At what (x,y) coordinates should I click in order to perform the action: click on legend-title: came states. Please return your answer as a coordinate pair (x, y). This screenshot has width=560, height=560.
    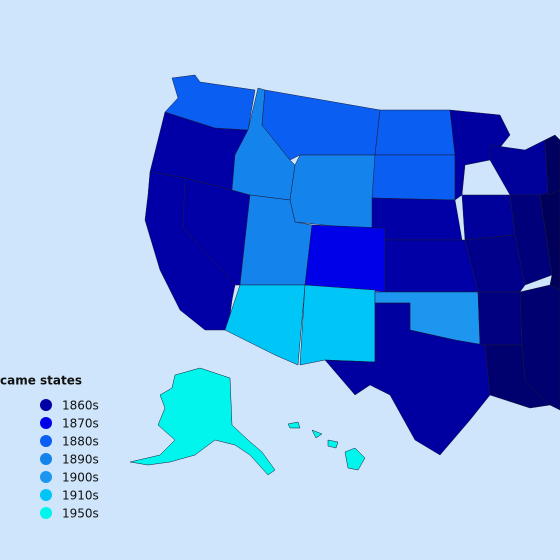
    Looking at the image, I should click on (41, 381).